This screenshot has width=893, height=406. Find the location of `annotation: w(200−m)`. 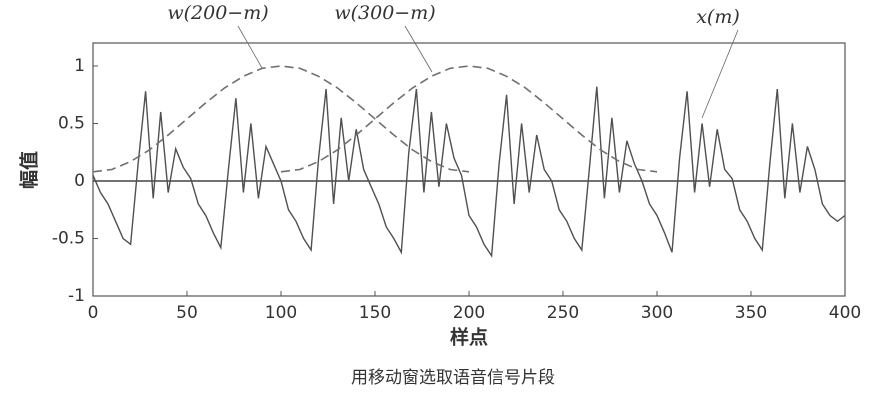

annotation: w(200−m) is located at coordinates (217, 13).